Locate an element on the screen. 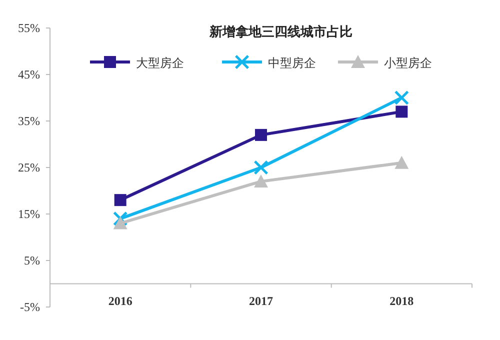  x-tick-label: 2018 is located at coordinates (402, 301).